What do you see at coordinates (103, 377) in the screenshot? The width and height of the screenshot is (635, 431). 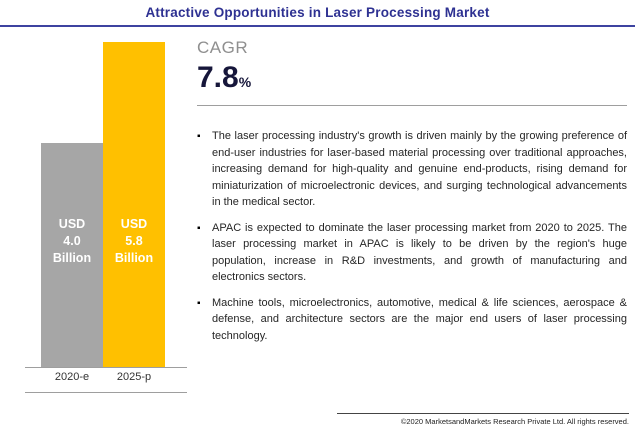 I see `x-axis-labels: 2020-e 2025-p` at bounding box center [103, 377].